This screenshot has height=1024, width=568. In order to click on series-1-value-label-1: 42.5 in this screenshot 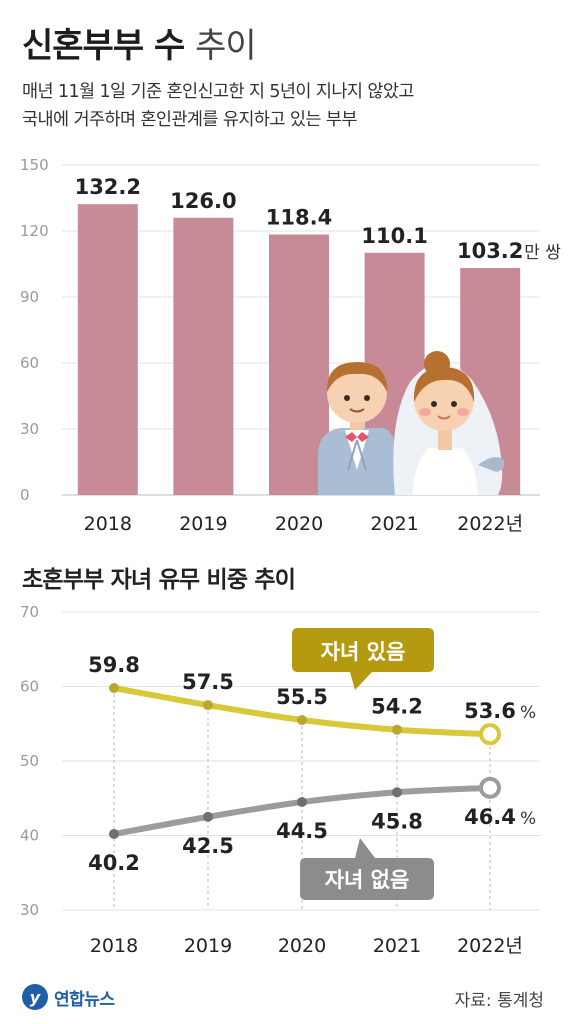, I will do `click(208, 846)`.